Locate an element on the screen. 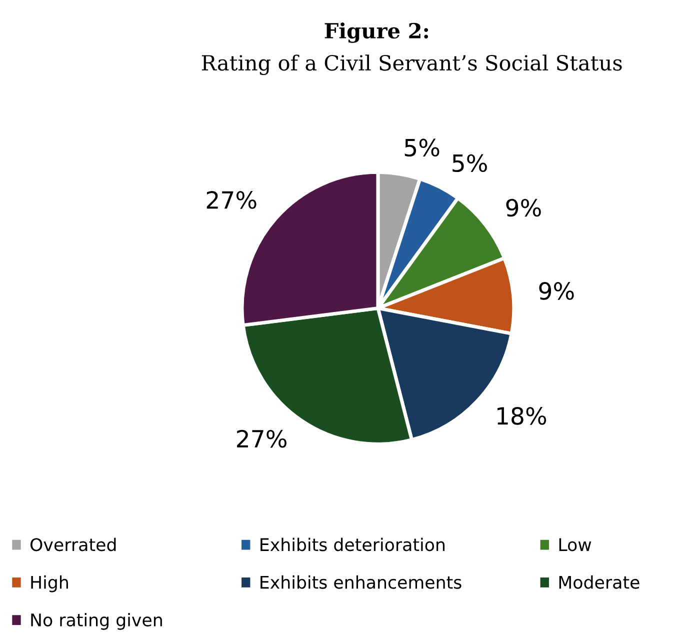 This screenshot has width=698, height=642. chart-title: Figure 2: is located at coordinates (376, 32).